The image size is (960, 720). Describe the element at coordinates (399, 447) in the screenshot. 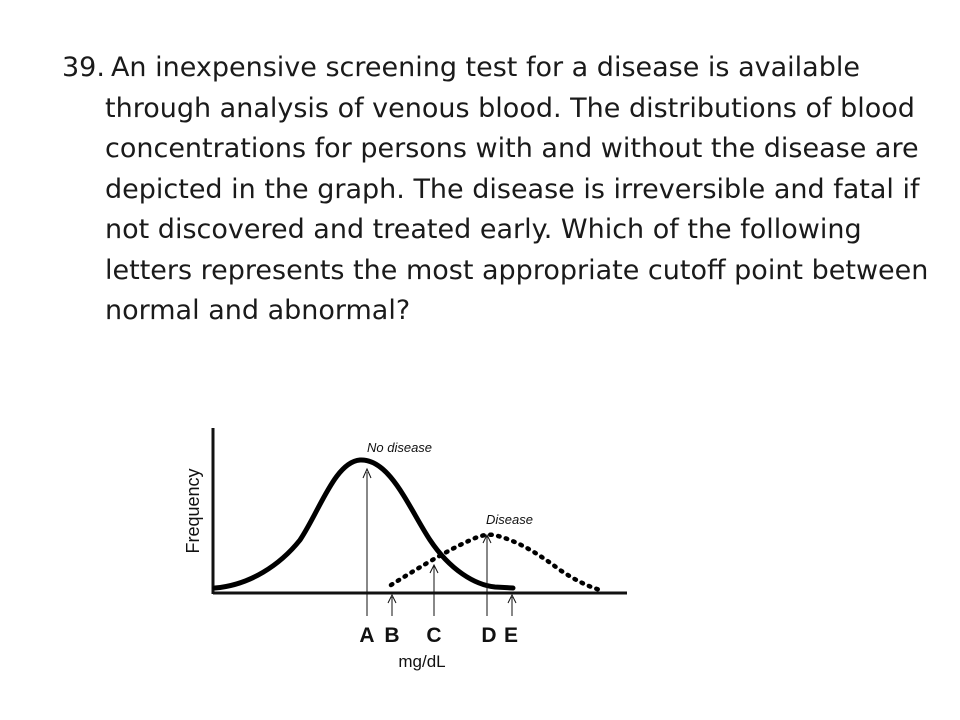

I see `no-disease-label: No disease` at that location.